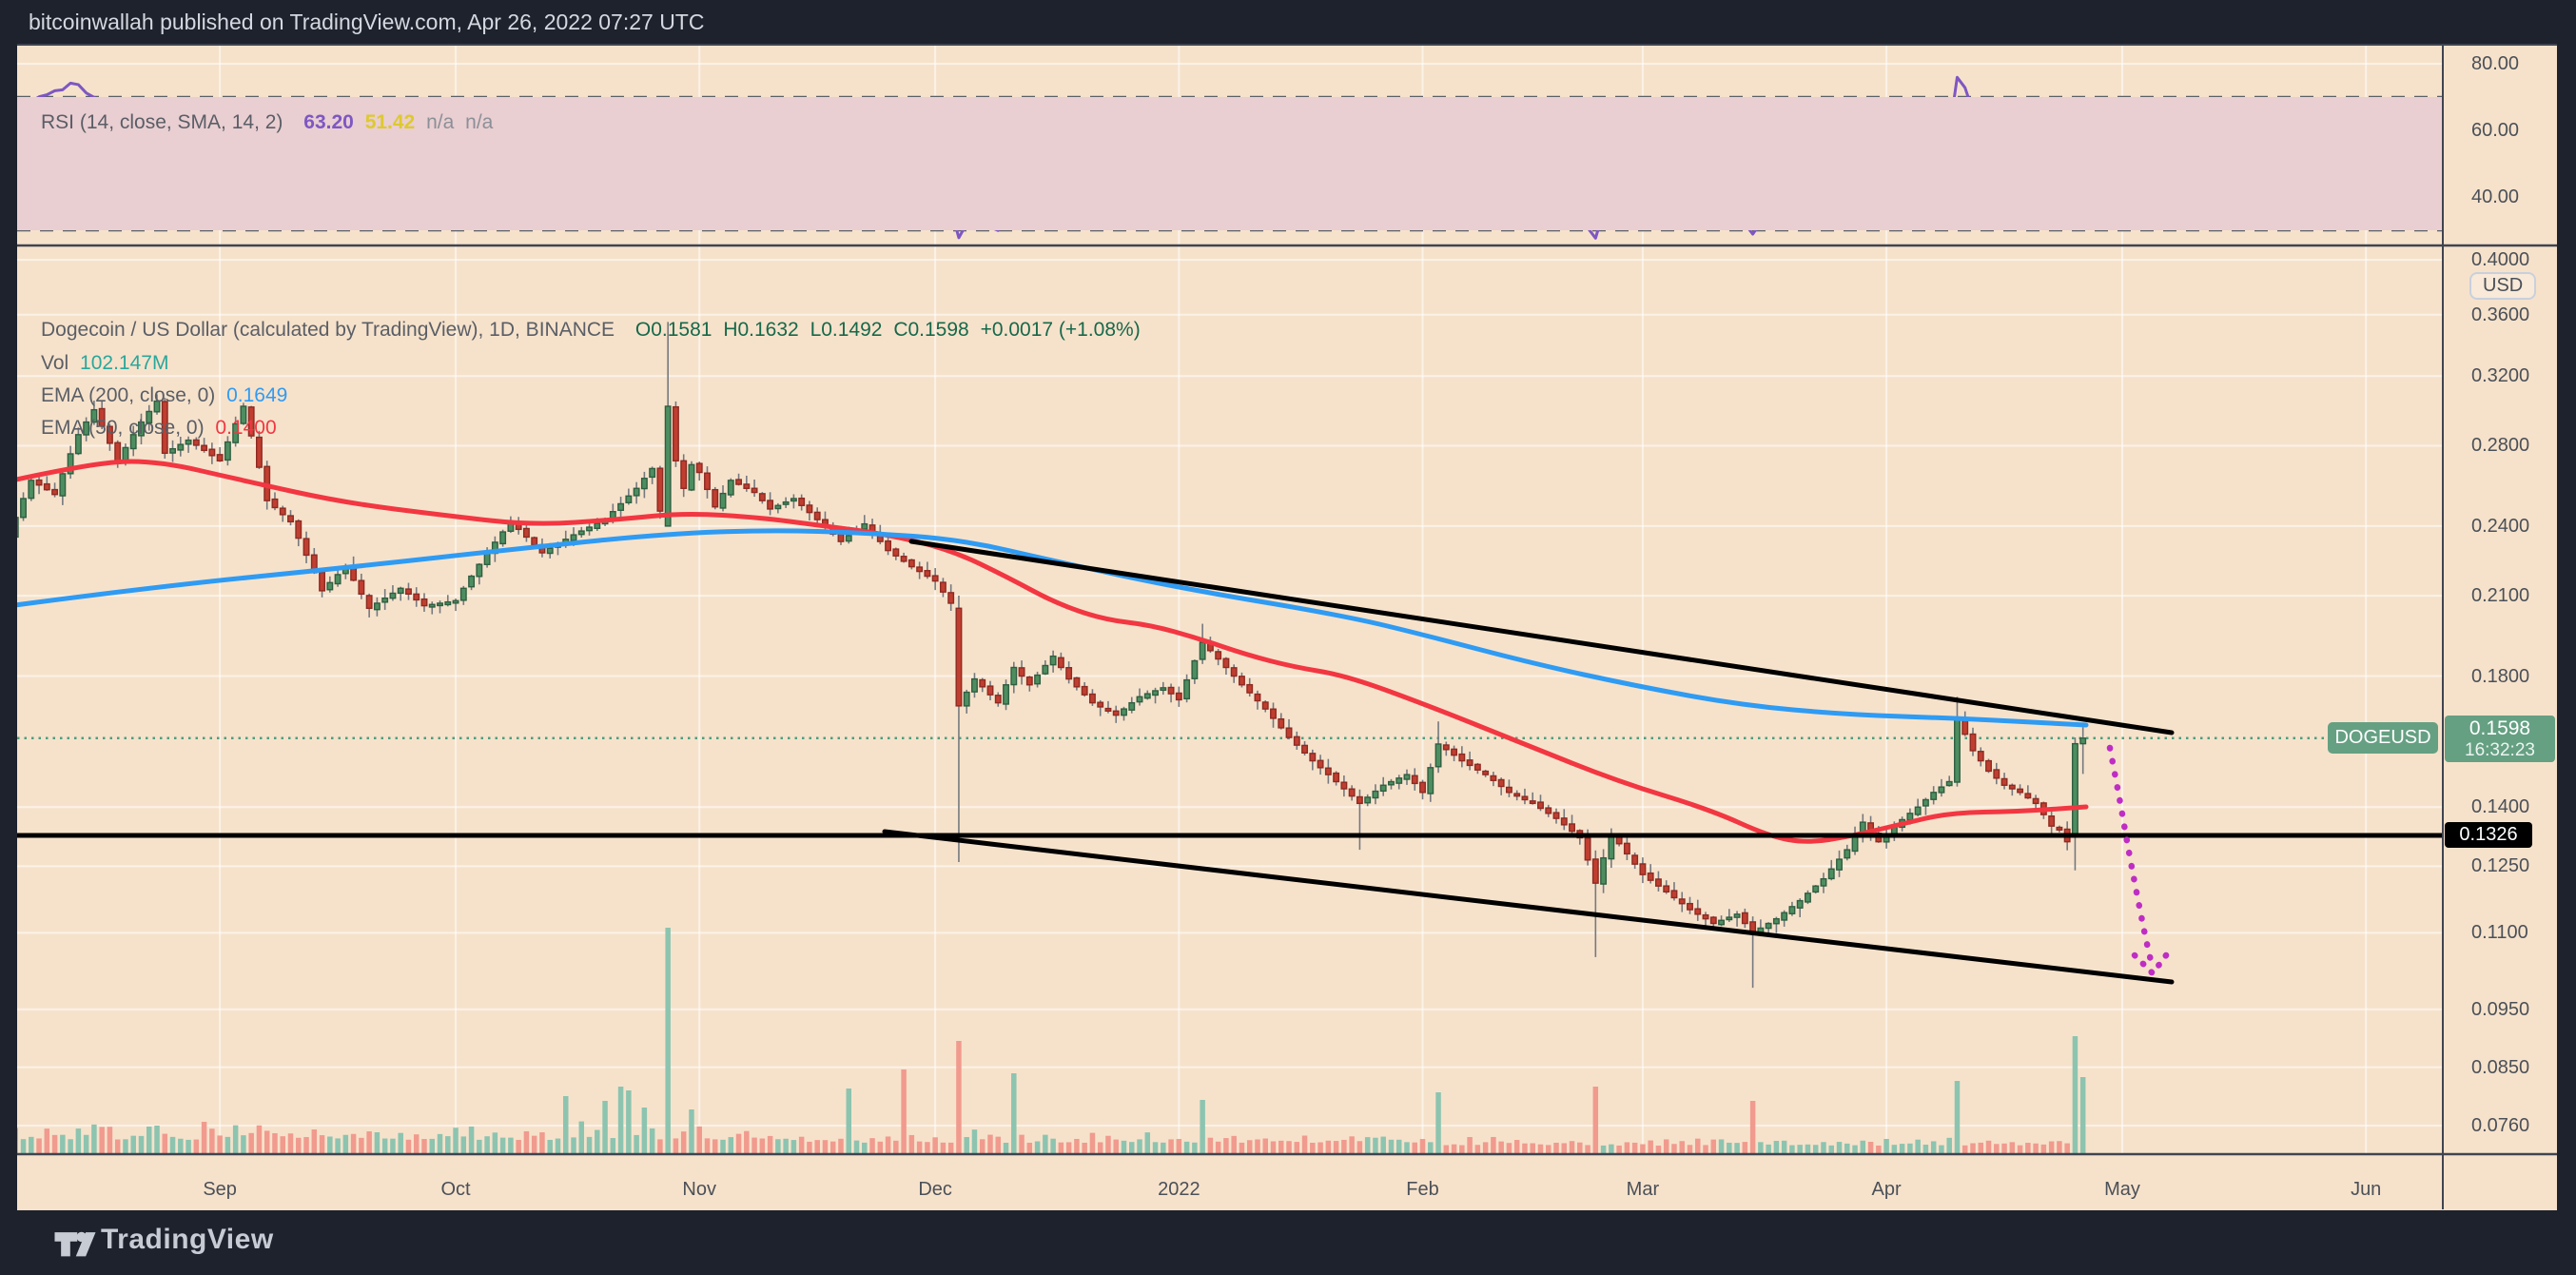 This screenshot has height=1275, width=2576. I want to click on time-axis-label: May, so click(2122, 1190).